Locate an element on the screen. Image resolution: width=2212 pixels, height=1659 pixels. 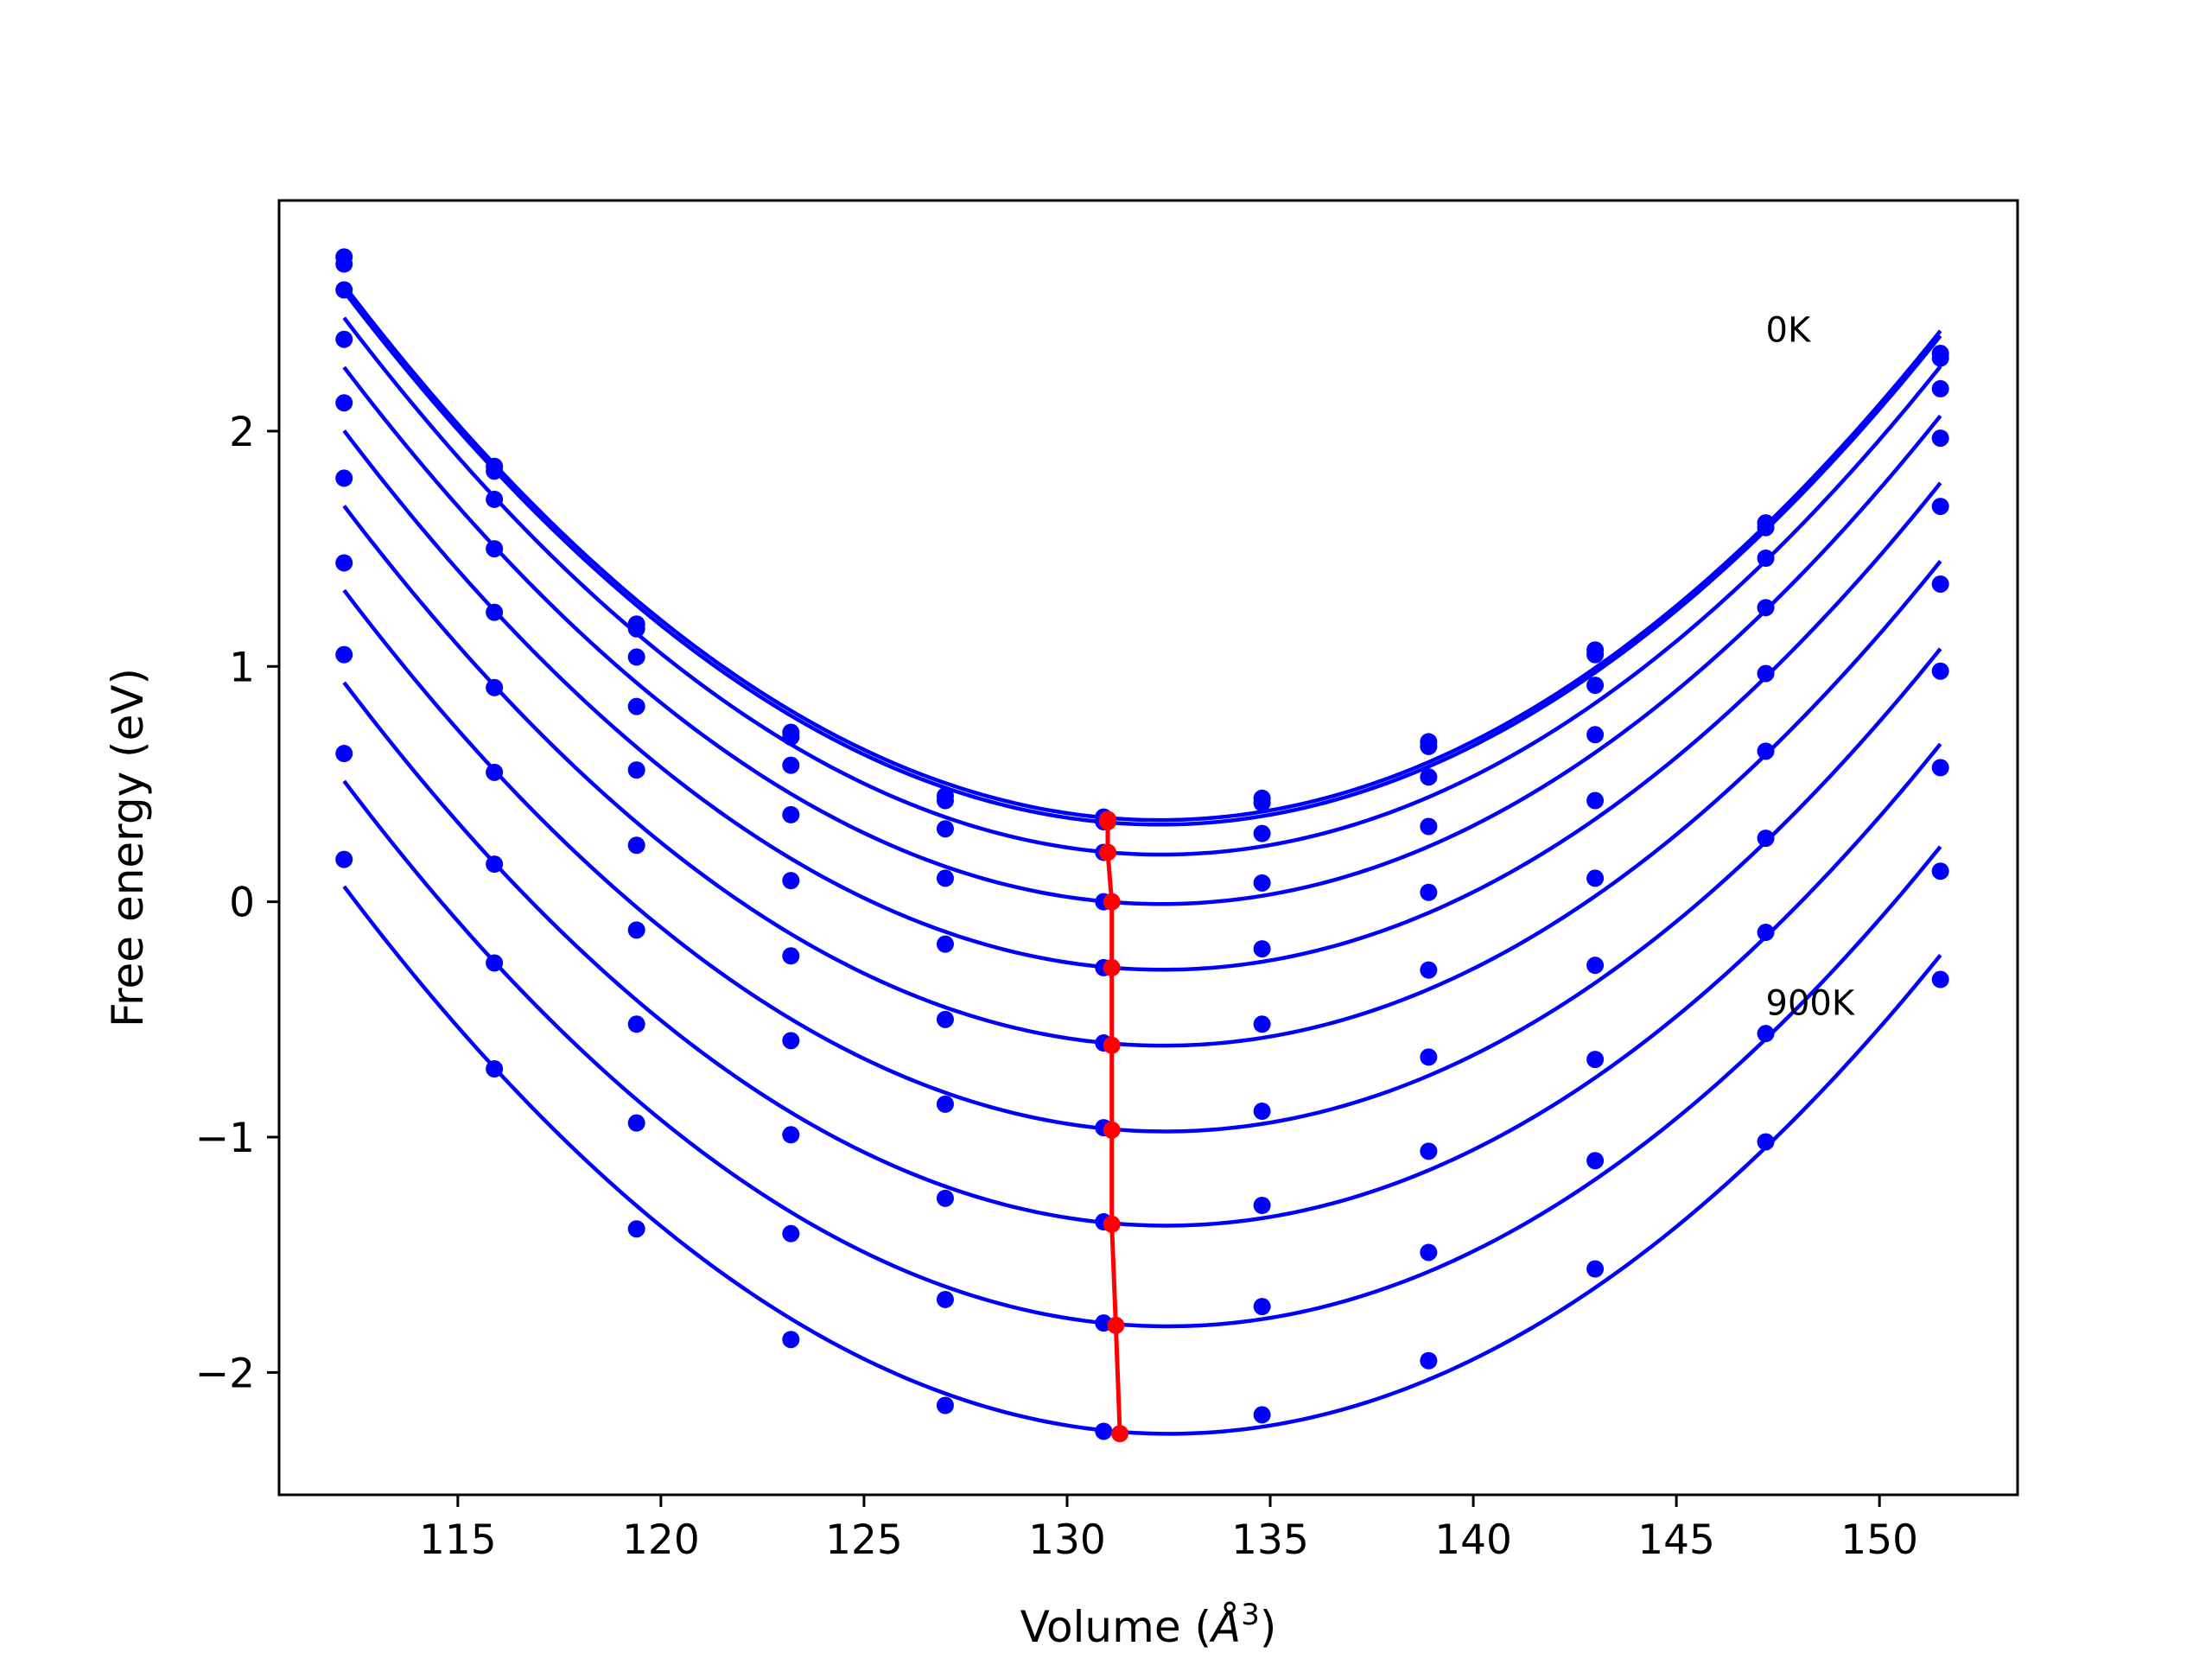
x-tick-label: 150 is located at coordinates (1879, 1540).